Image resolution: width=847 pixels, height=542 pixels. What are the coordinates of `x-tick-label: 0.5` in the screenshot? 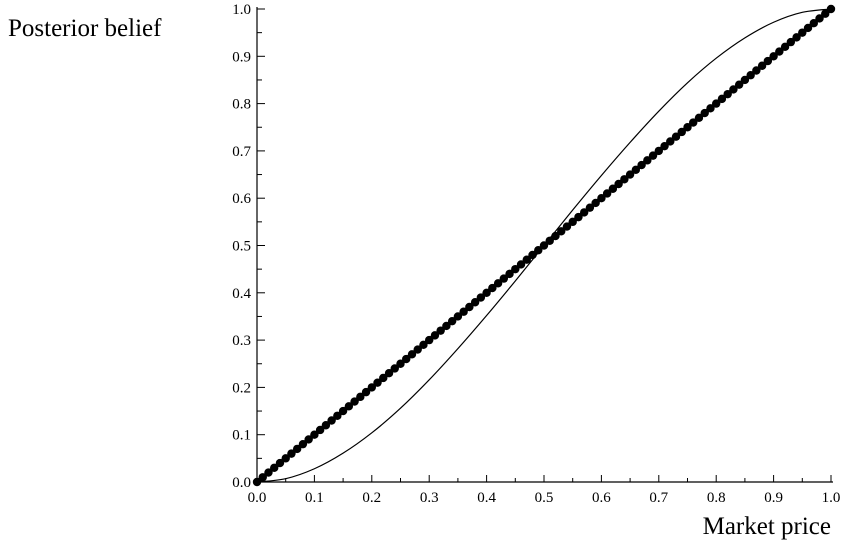 It's located at (544, 498).